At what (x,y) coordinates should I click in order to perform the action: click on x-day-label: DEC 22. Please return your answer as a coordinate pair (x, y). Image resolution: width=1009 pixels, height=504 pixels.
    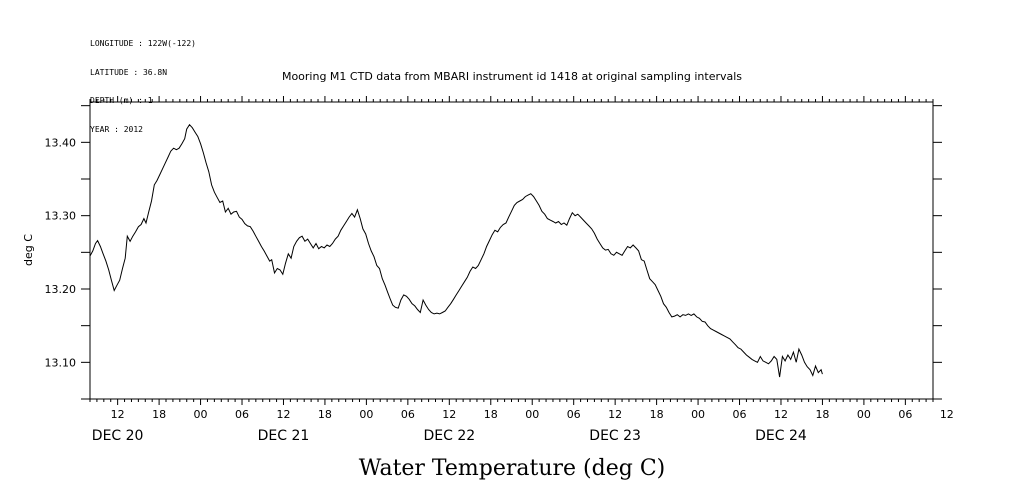
    Looking at the image, I should click on (449, 436).